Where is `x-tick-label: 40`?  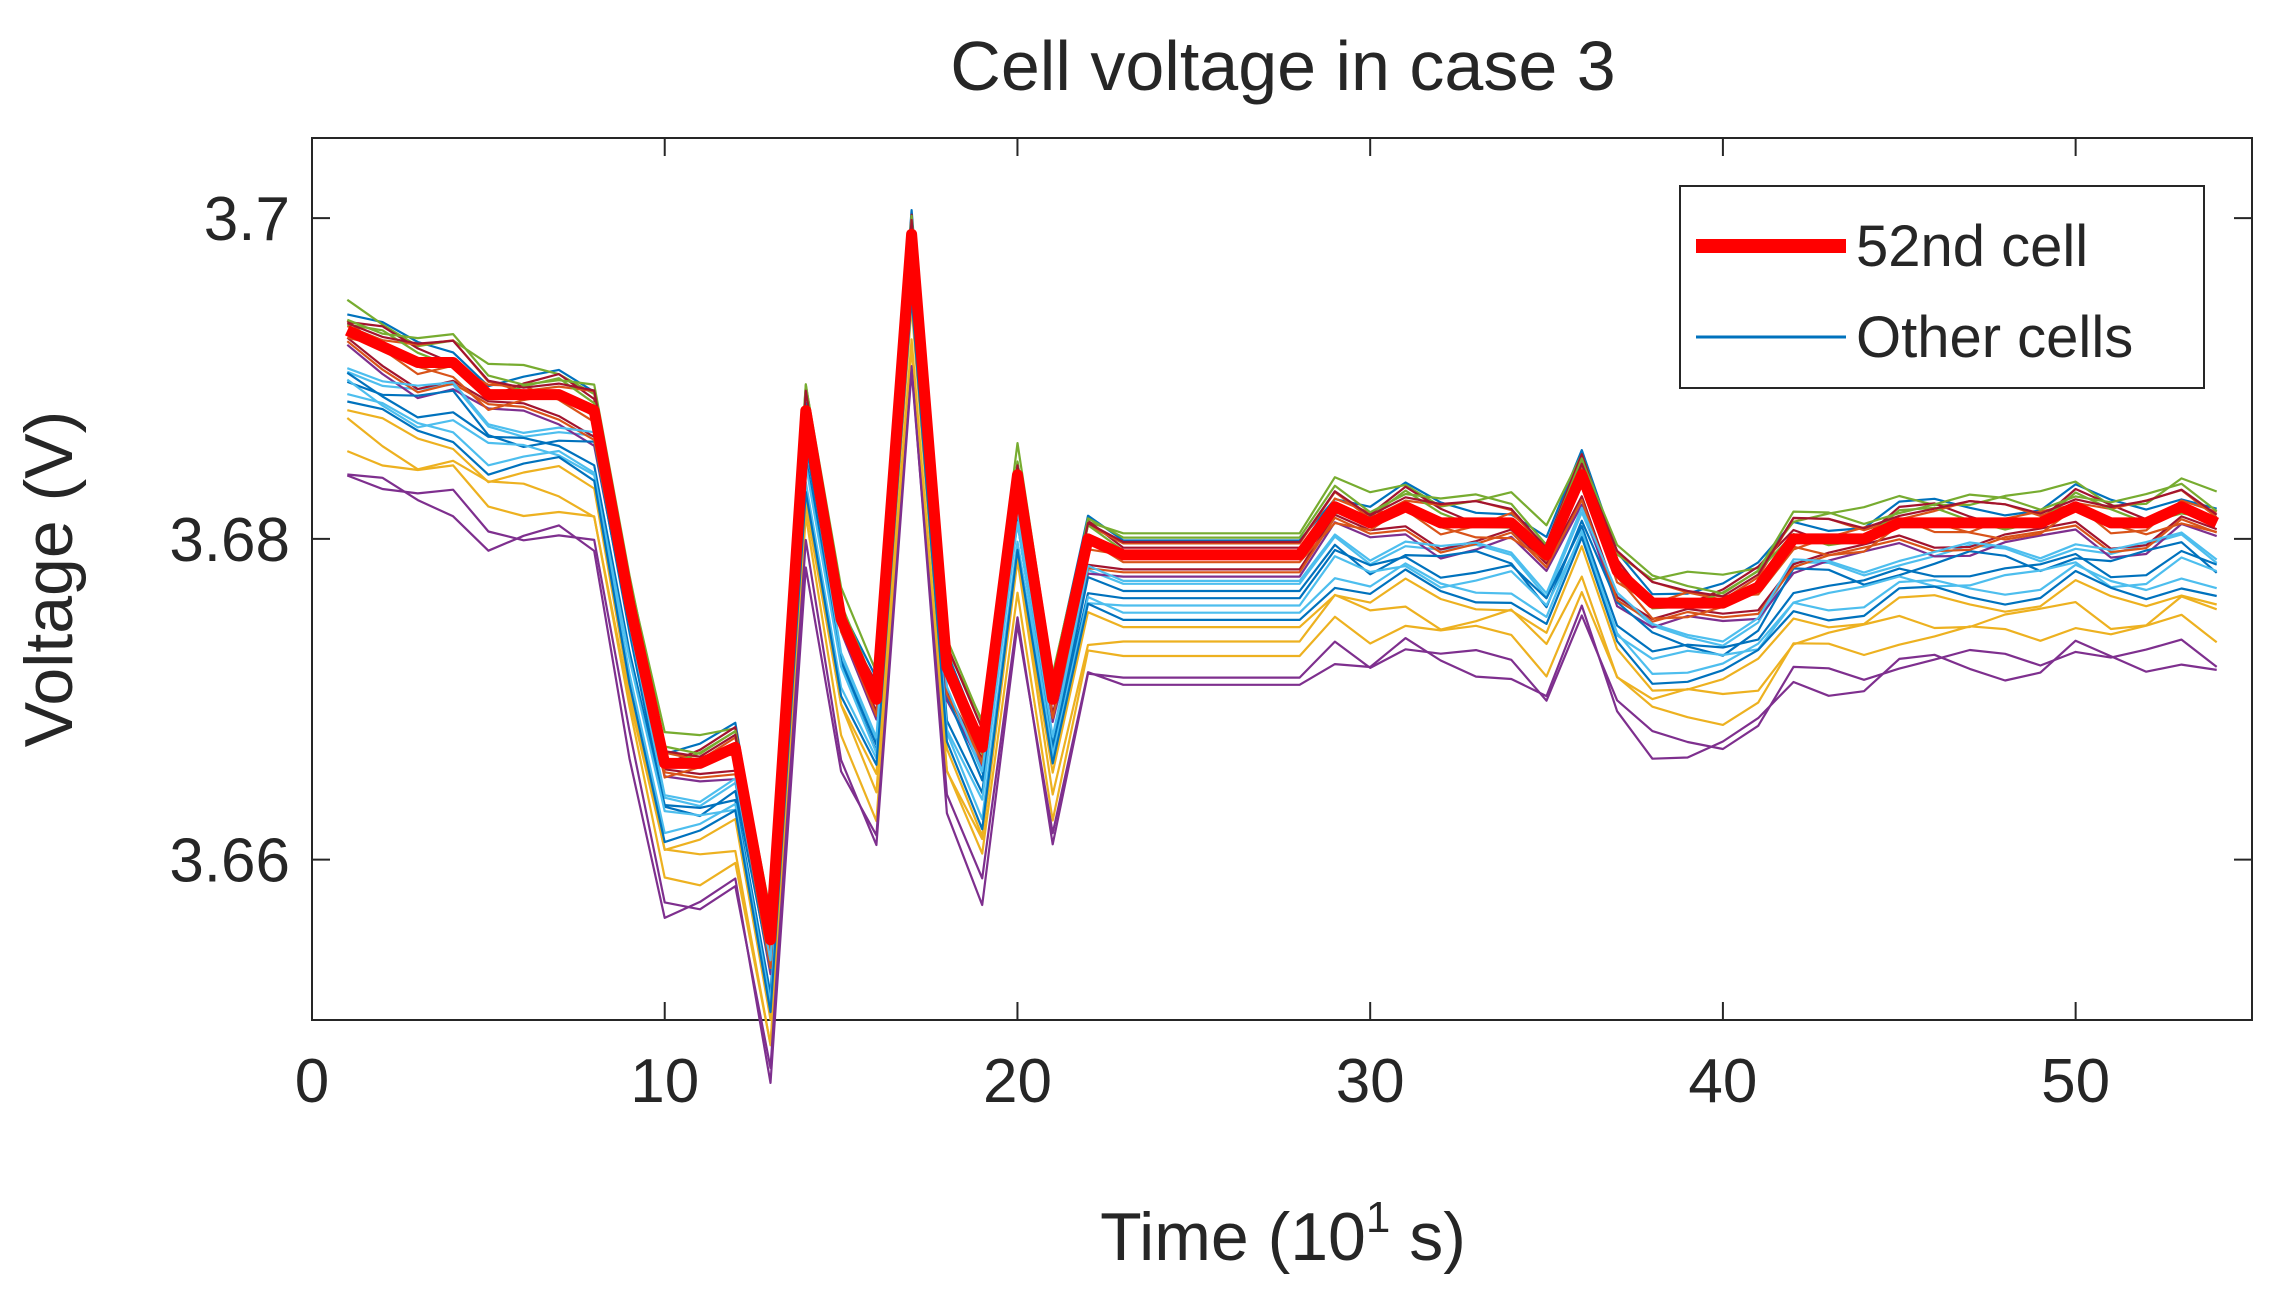 x-tick-label: 40 is located at coordinates (1722, 1081).